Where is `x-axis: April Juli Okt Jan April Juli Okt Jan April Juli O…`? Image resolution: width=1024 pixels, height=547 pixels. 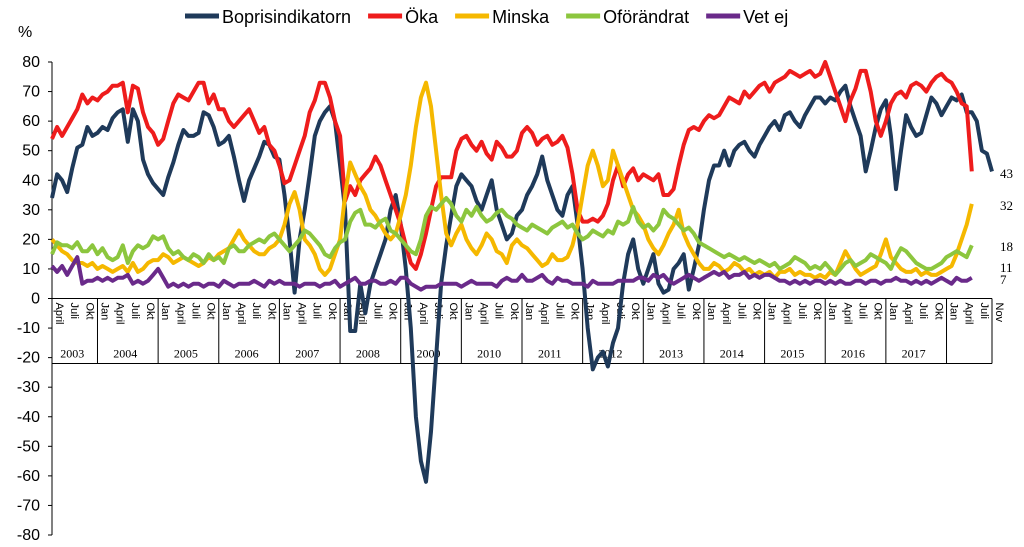 x-axis: April Juli Okt Jan April Juli Okt Jan April Juli O… is located at coordinates (528, 331).